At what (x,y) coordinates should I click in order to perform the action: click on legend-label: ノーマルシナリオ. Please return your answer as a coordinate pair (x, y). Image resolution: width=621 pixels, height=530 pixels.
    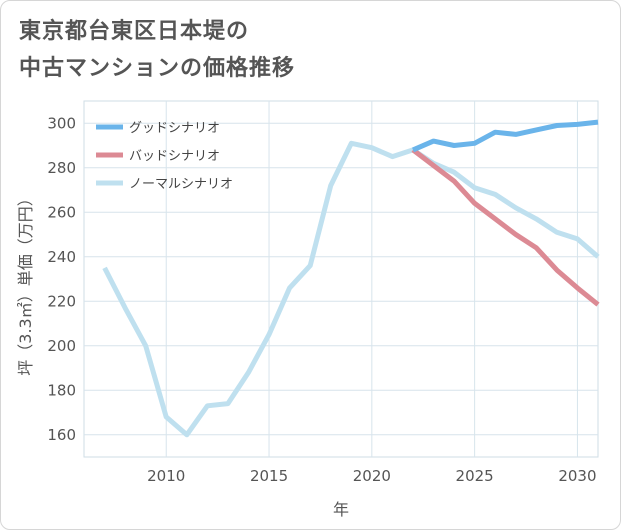
    Looking at the image, I should click on (181, 184).